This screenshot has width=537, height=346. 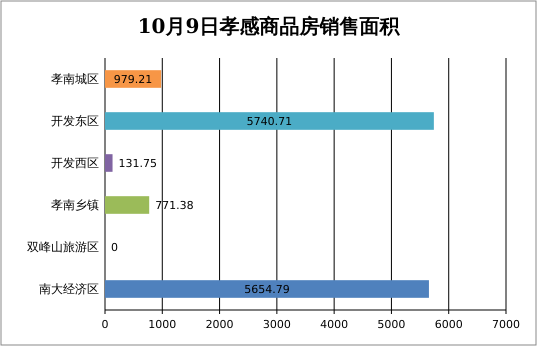 I want to click on x-tick-label: 4000, so click(x=334, y=324).